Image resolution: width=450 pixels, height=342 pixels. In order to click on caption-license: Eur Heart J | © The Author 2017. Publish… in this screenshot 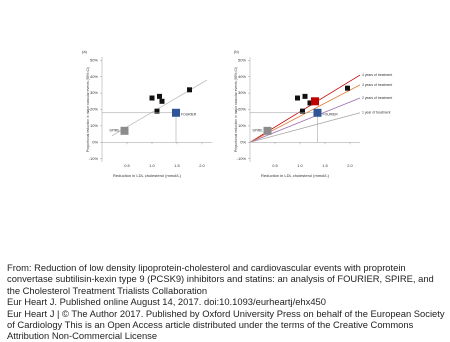, I will do `click(226, 324)`.